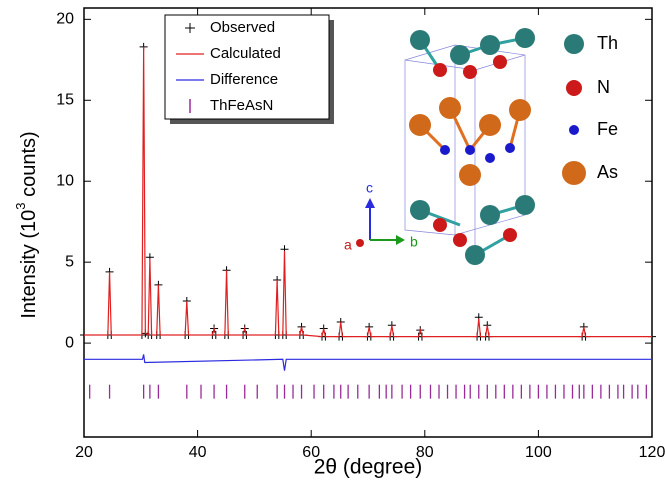 The width and height of the screenshot is (665, 496). I want to click on atom-label: N, so click(603, 87).